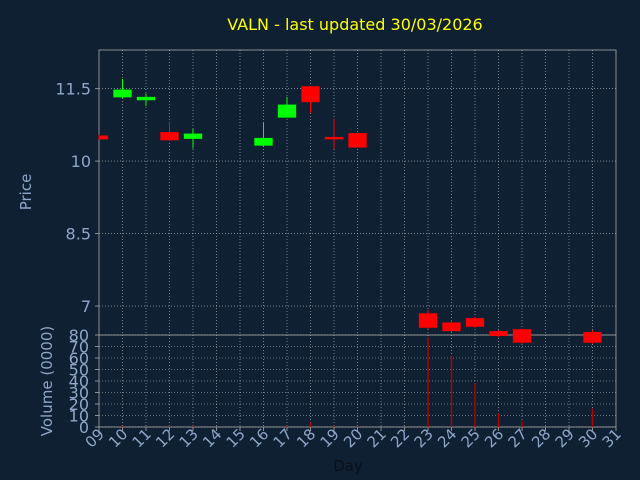 The image size is (640, 480). I want to click on price-tick-label: 11.5, so click(73, 89).